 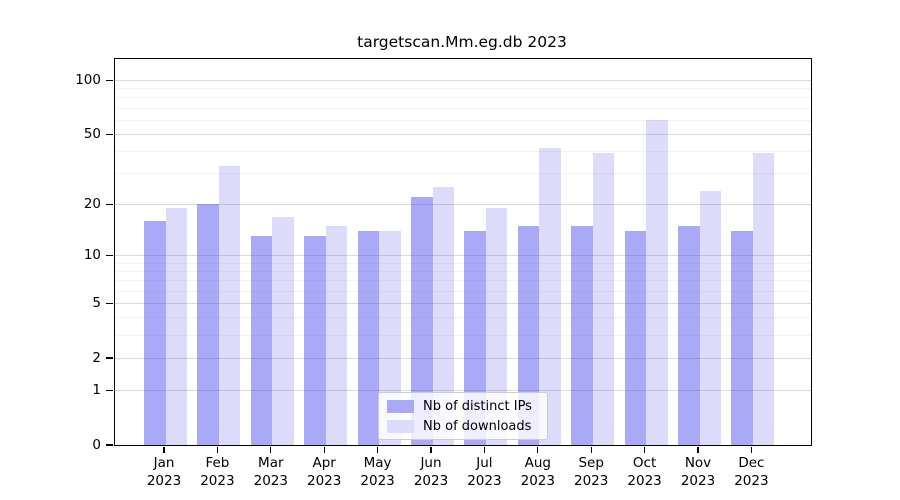 I want to click on x-tick-label-oct: Oct 2023, so click(x=645, y=472).